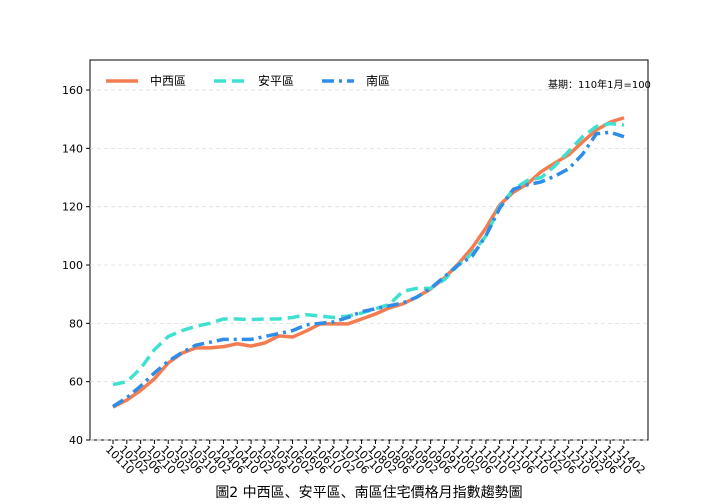 Image resolution: width=720 pixels, height=504 pixels. I want to click on legend-label: 南區, so click(378, 80).